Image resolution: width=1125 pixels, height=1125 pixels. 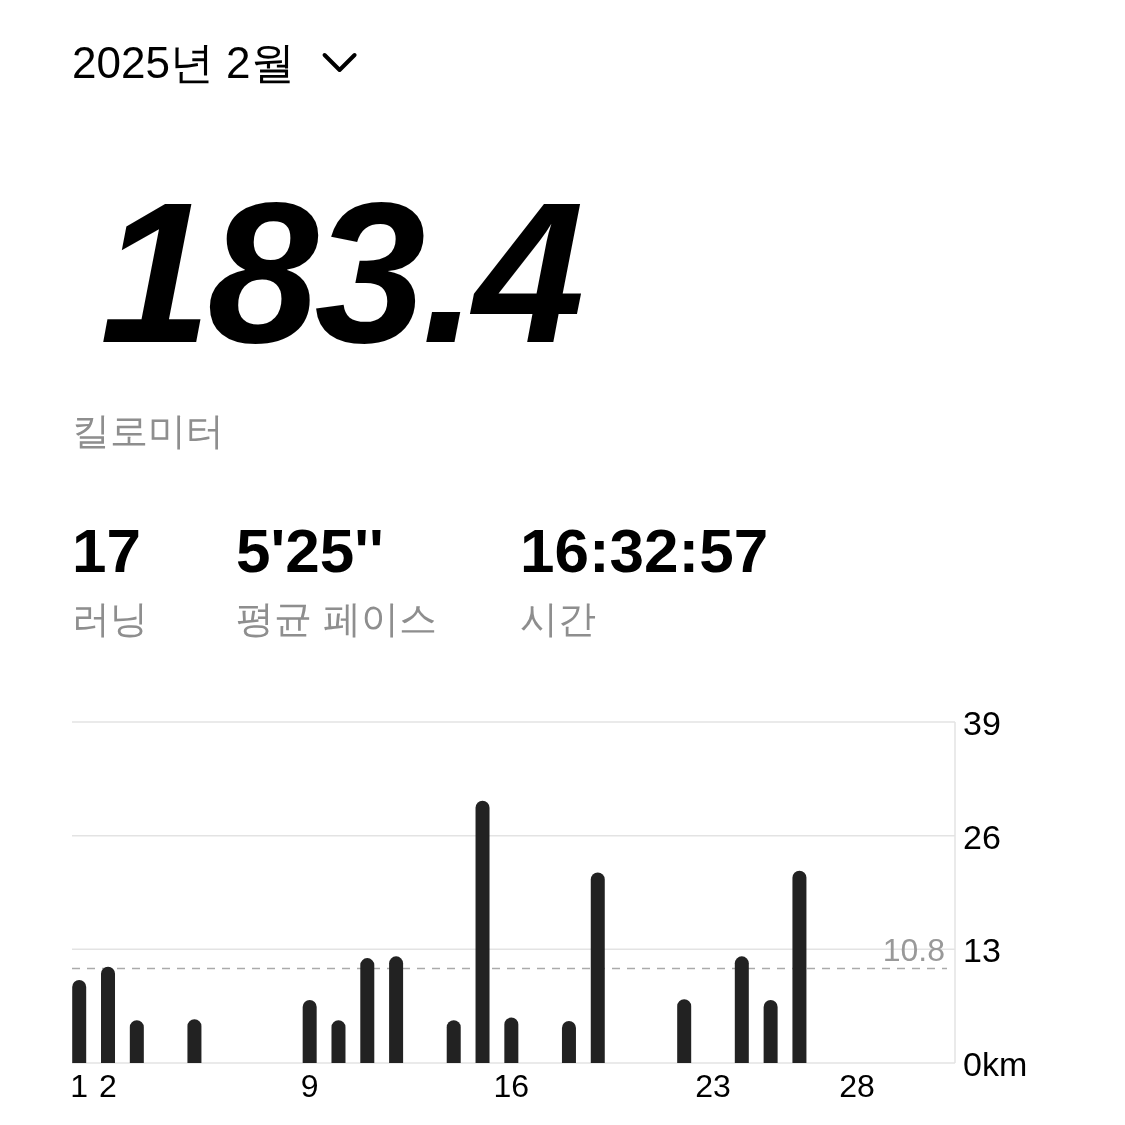 I want to click on text: 평균 페이스, so click(x=336, y=619).